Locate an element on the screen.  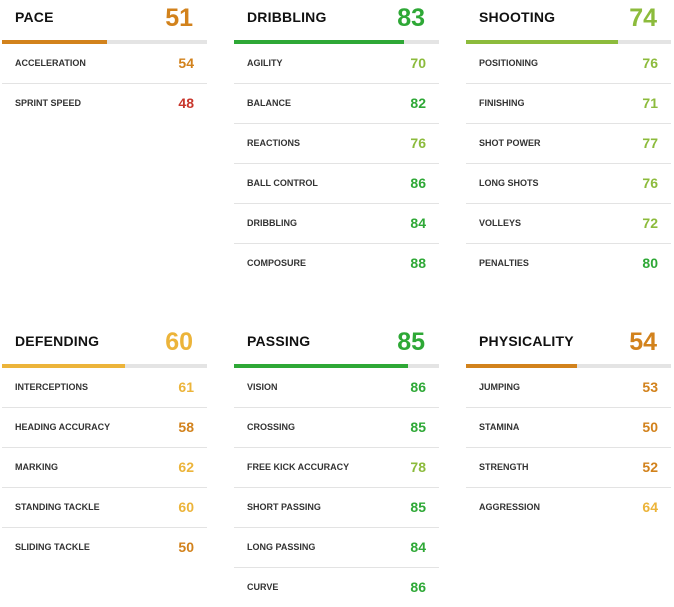
attribute-row: HEADING ACCURACY 58 is located at coordinates (104, 428).